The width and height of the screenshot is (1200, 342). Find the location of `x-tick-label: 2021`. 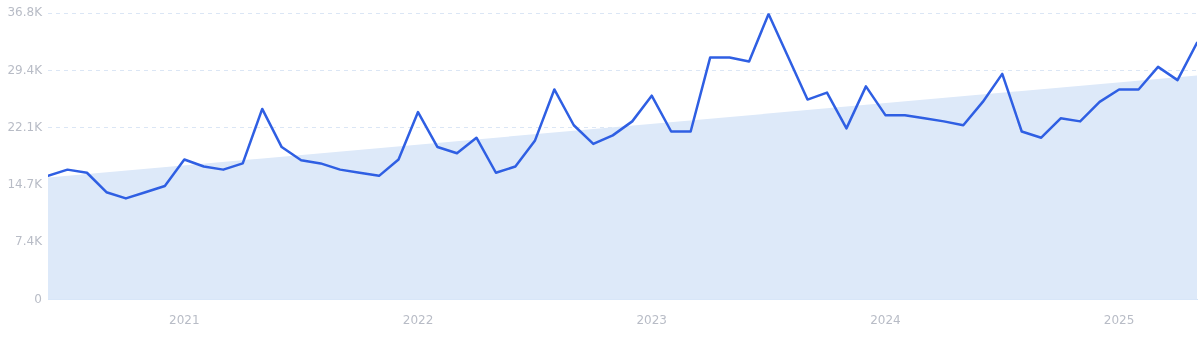

x-tick-label: 2021 is located at coordinates (184, 319).